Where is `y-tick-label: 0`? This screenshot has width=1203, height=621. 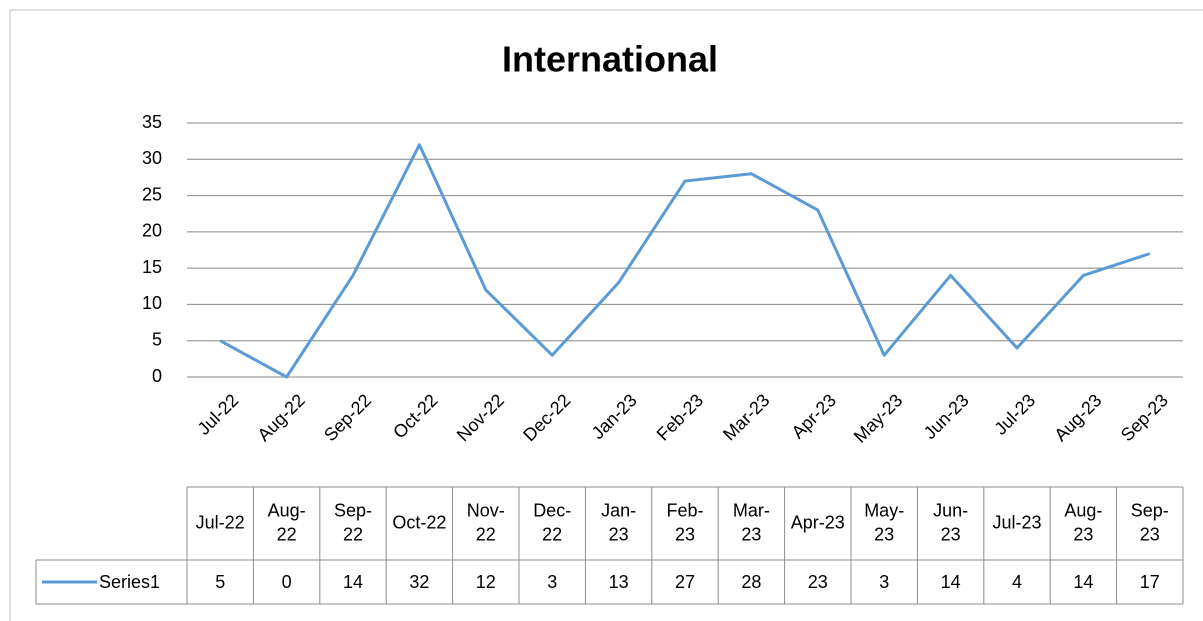
y-tick-label: 0 is located at coordinates (157, 376).